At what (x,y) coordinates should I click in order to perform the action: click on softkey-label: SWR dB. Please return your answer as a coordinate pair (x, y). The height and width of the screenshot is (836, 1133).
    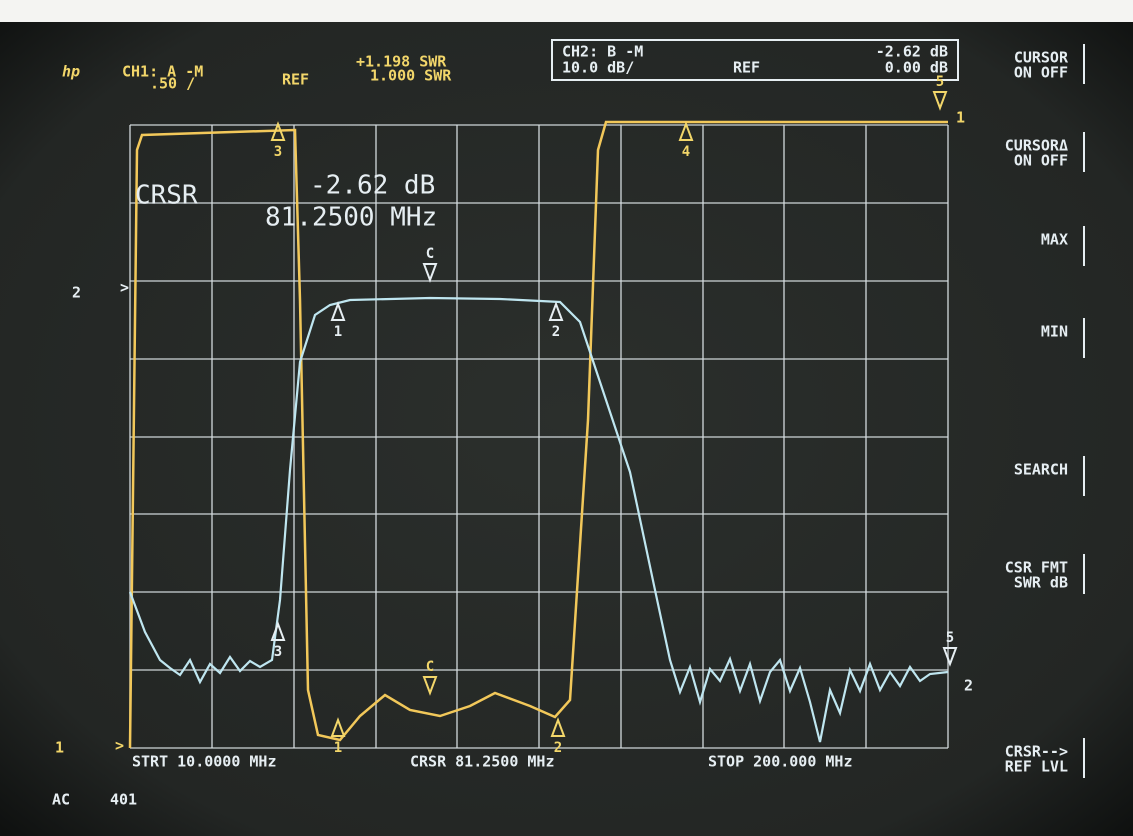
    Looking at the image, I should click on (1041, 583).